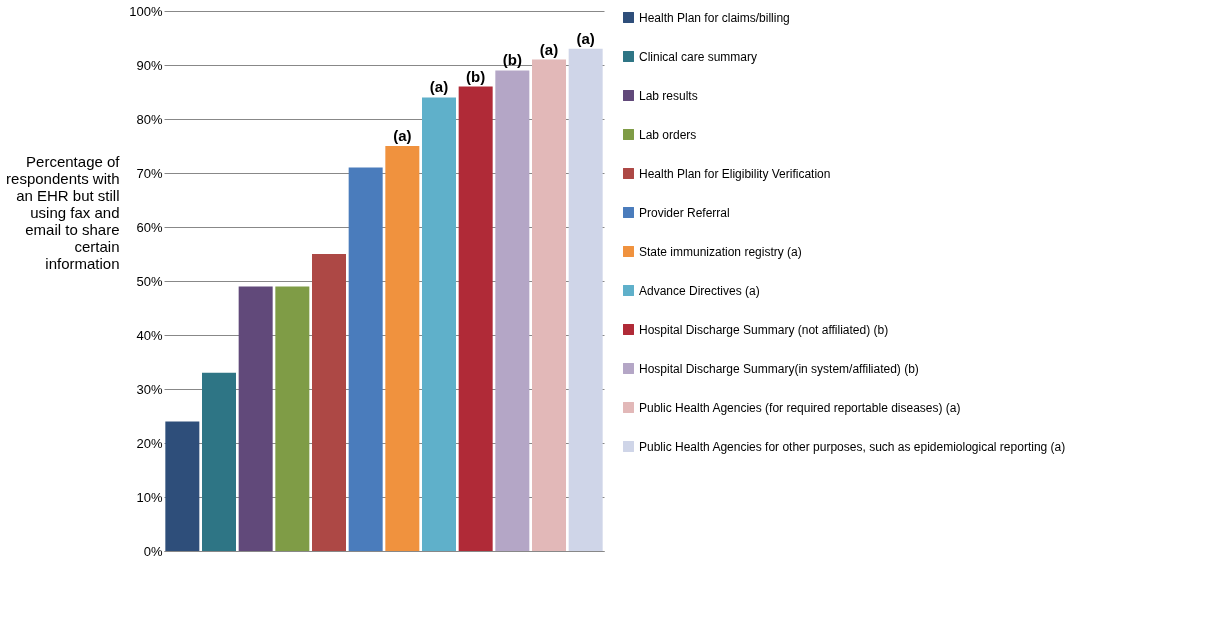 The height and width of the screenshot is (637, 1222). Describe the element at coordinates (149, 389) in the screenshot. I see `y-tick-label: 30%` at that location.